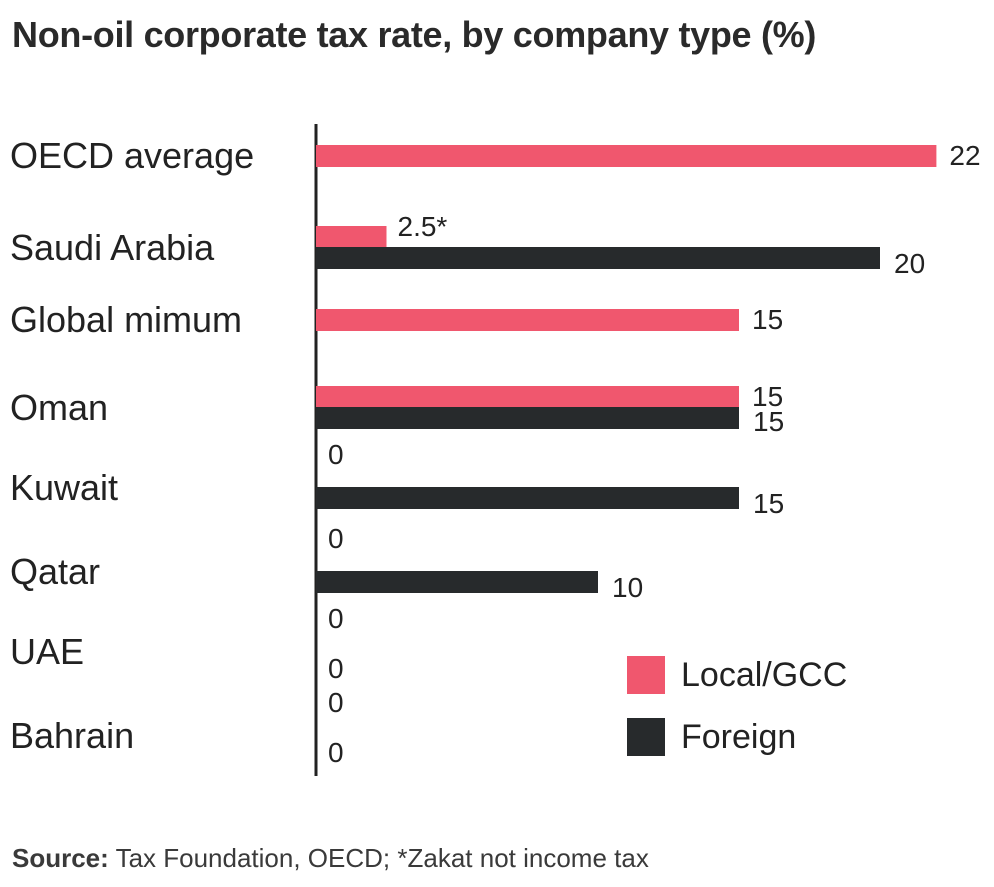 Image resolution: width=994 pixels, height=887 pixels. I want to click on bar-local-oecd-average, so click(626, 156).